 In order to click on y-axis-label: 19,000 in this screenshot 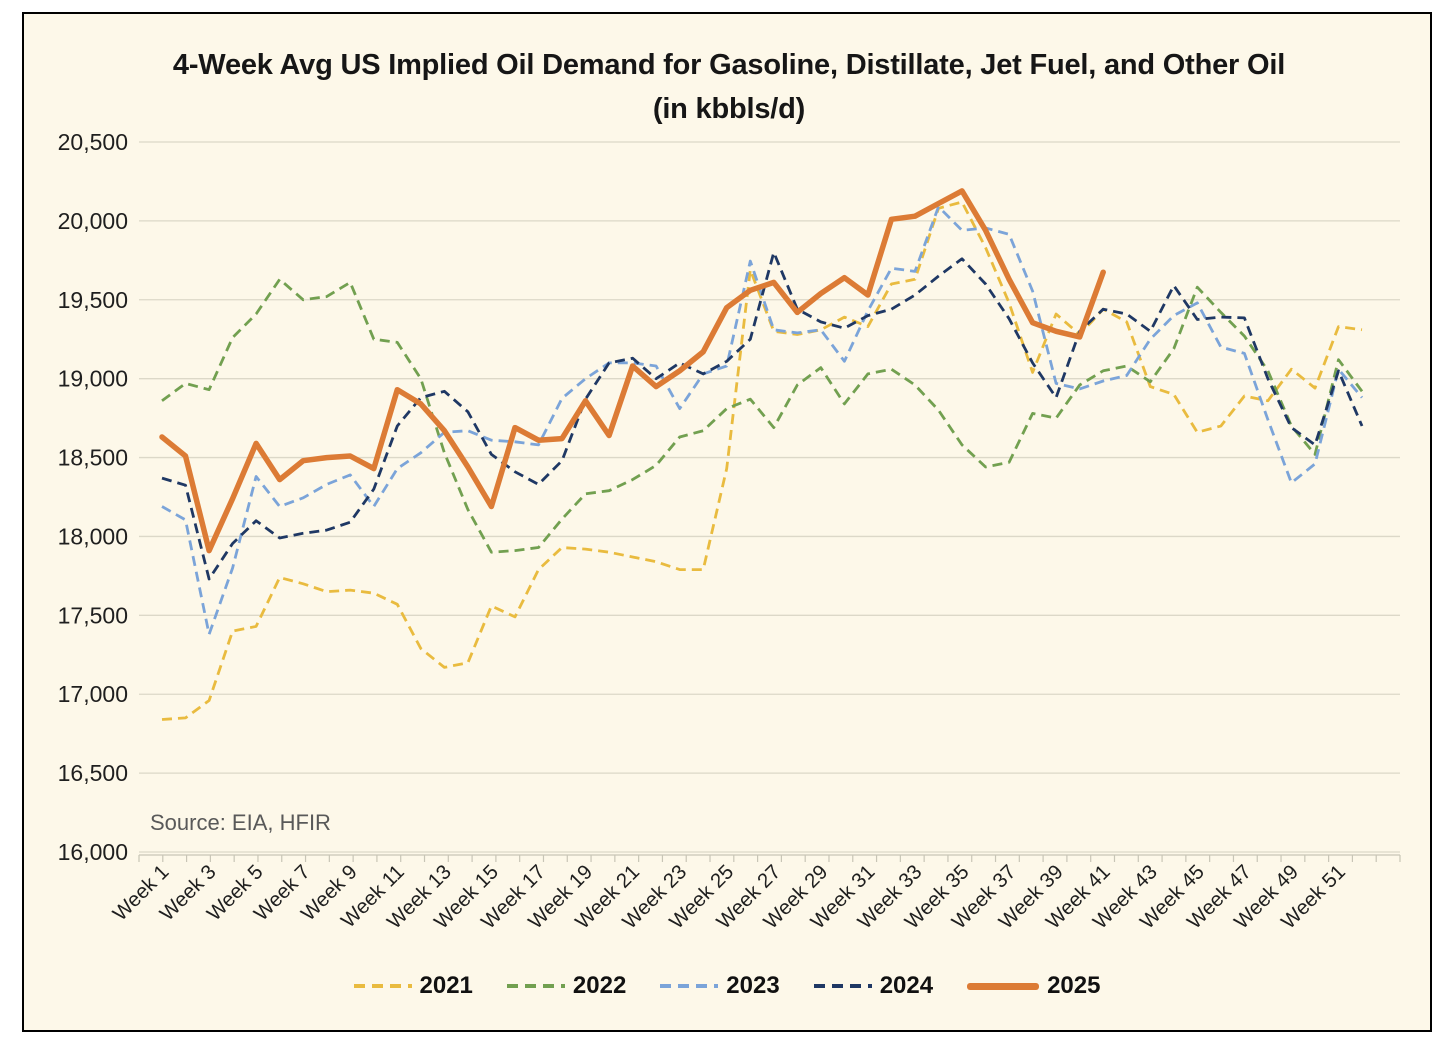, I will do `click(93, 379)`.